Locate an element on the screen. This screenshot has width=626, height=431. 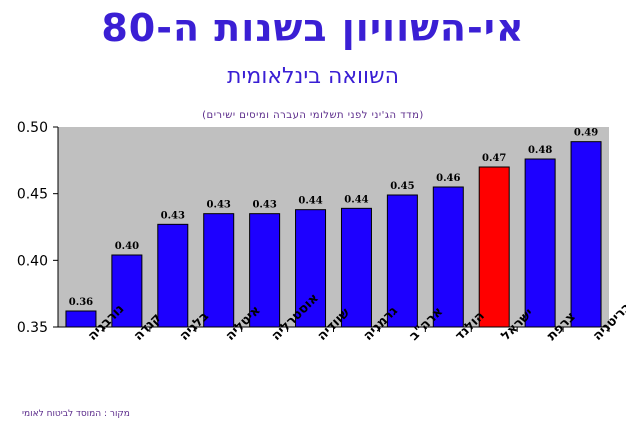
chart-title: אי-השוויון בשנות ה-80 is located at coordinates (313, 28).